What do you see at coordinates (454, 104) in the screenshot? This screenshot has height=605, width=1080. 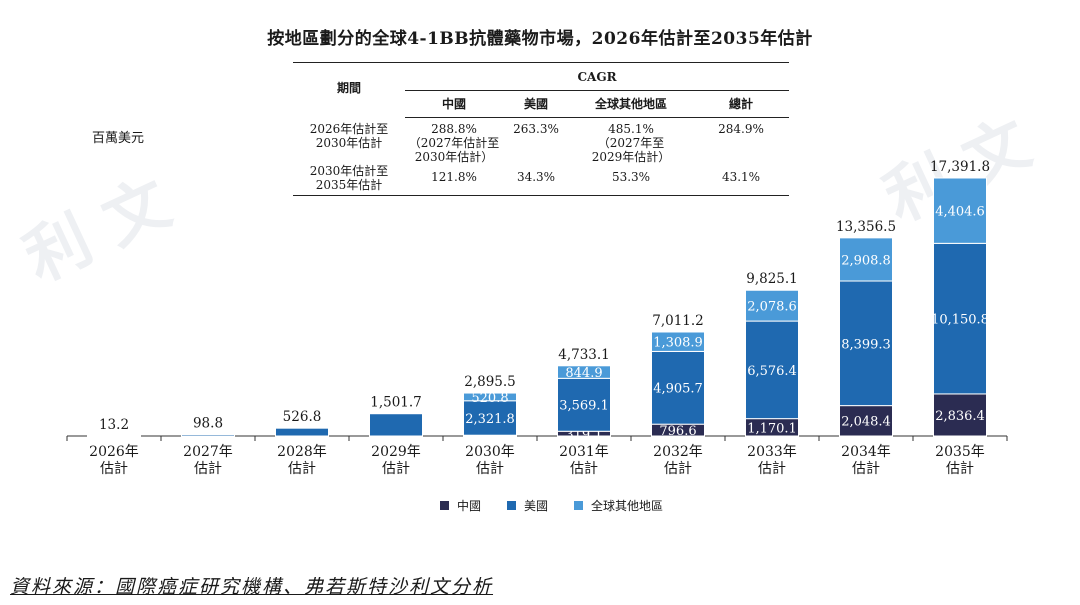 I see `col-china: 中國` at bounding box center [454, 104].